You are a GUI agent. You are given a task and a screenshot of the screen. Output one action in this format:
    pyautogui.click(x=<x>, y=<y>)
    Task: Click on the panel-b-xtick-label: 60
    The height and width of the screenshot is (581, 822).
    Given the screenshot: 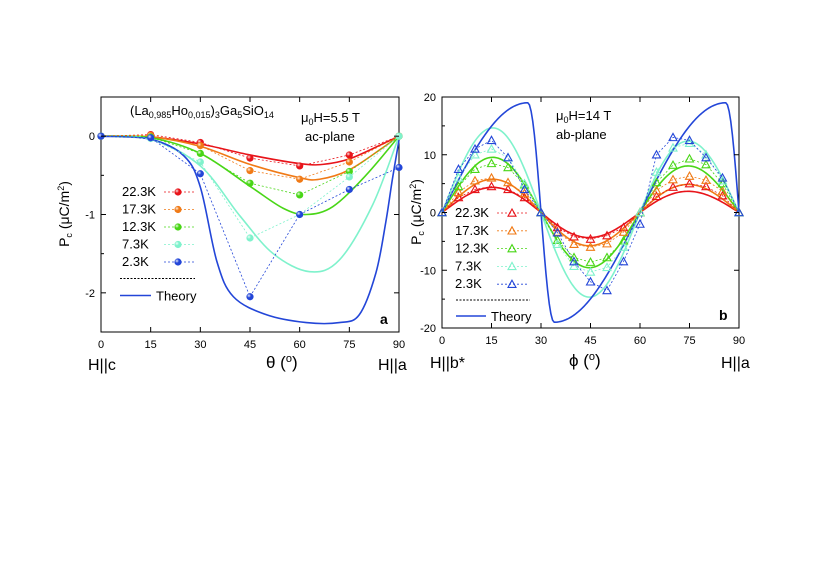 What is the action you would take?
    pyautogui.click(x=640, y=341)
    